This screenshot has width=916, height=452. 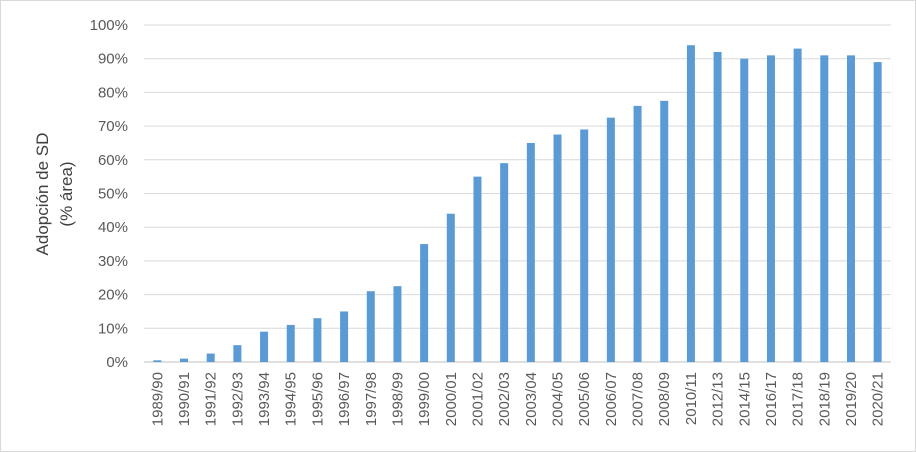 I want to click on x-tick-label: 2020/21, so click(x=878, y=399).